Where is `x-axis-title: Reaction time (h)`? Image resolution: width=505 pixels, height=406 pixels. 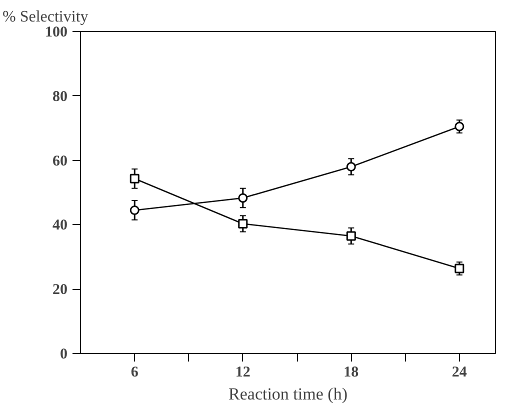
x-axis-title: Reaction time (h) is located at coordinates (288, 394).